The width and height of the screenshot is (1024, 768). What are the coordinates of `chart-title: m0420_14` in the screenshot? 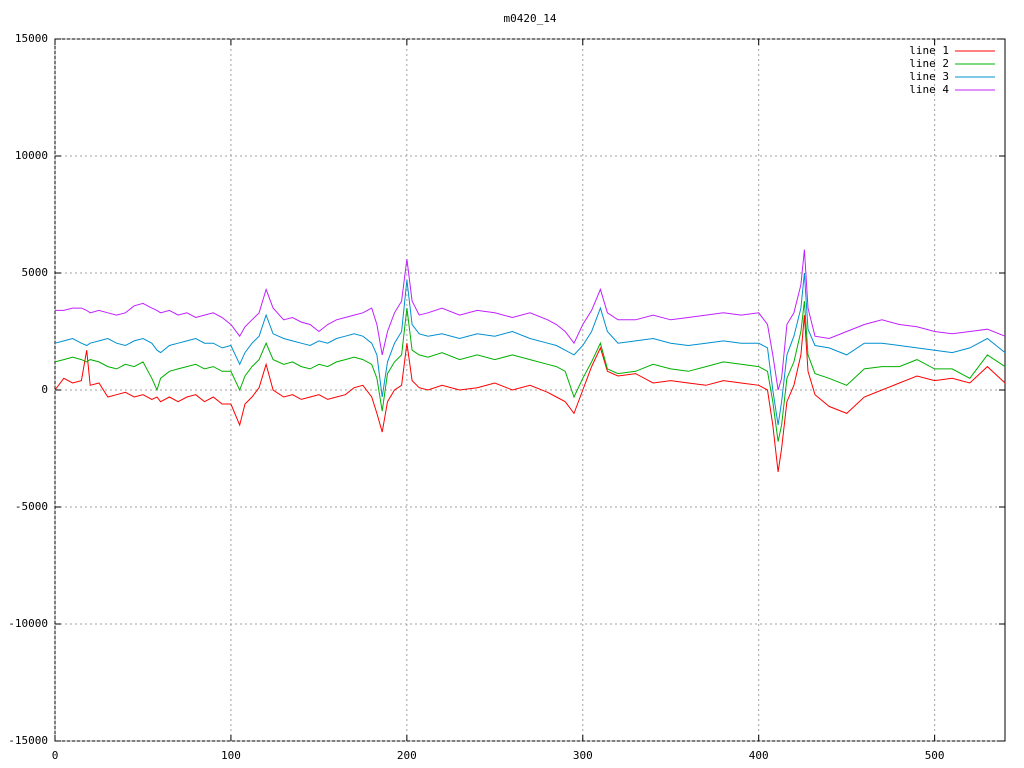 It's located at (530, 18).